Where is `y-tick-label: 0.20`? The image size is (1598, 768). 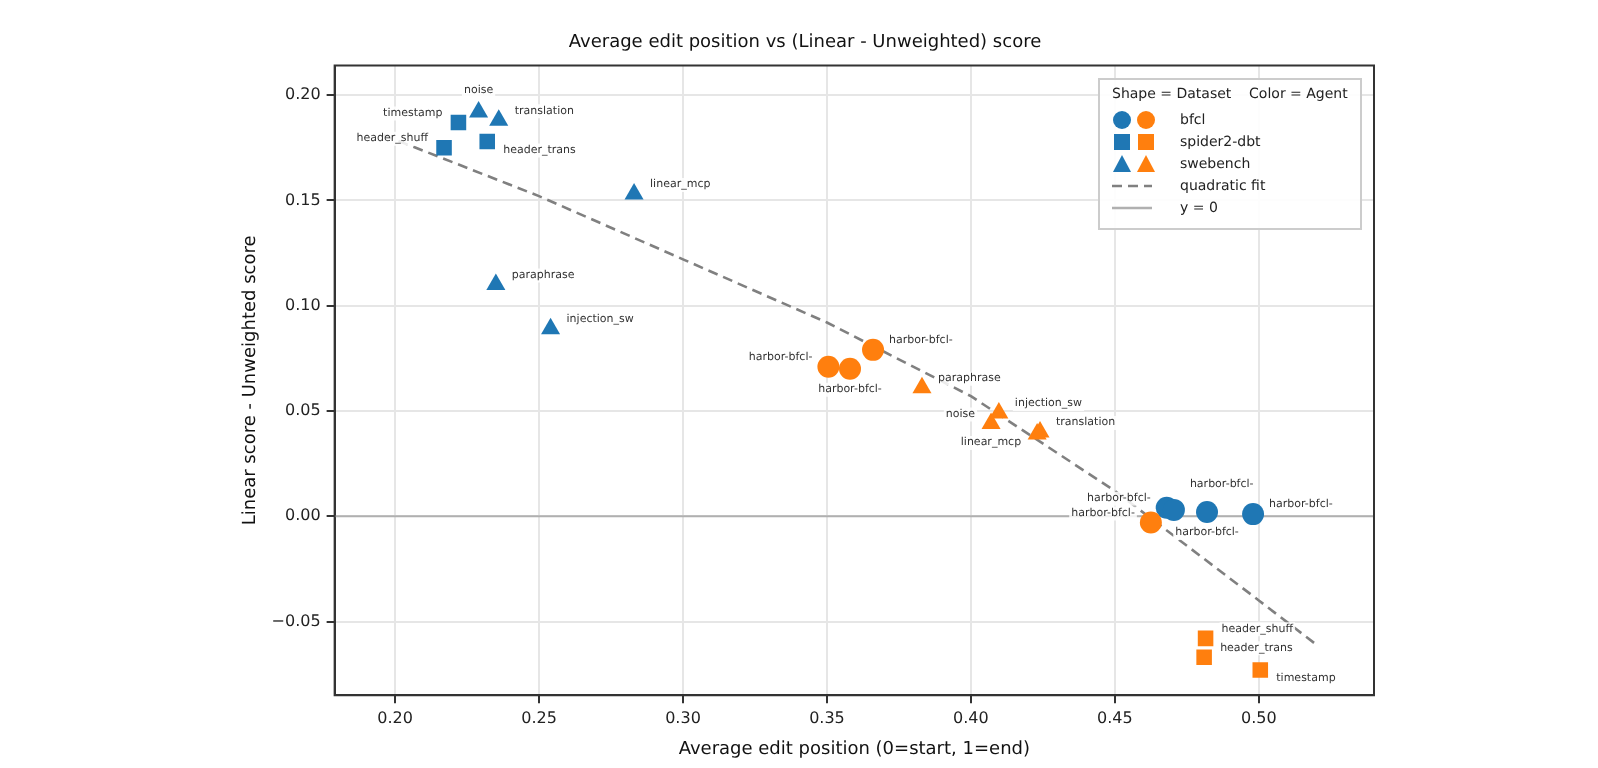 y-tick-label: 0.20 is located at coordinates (303, 94).